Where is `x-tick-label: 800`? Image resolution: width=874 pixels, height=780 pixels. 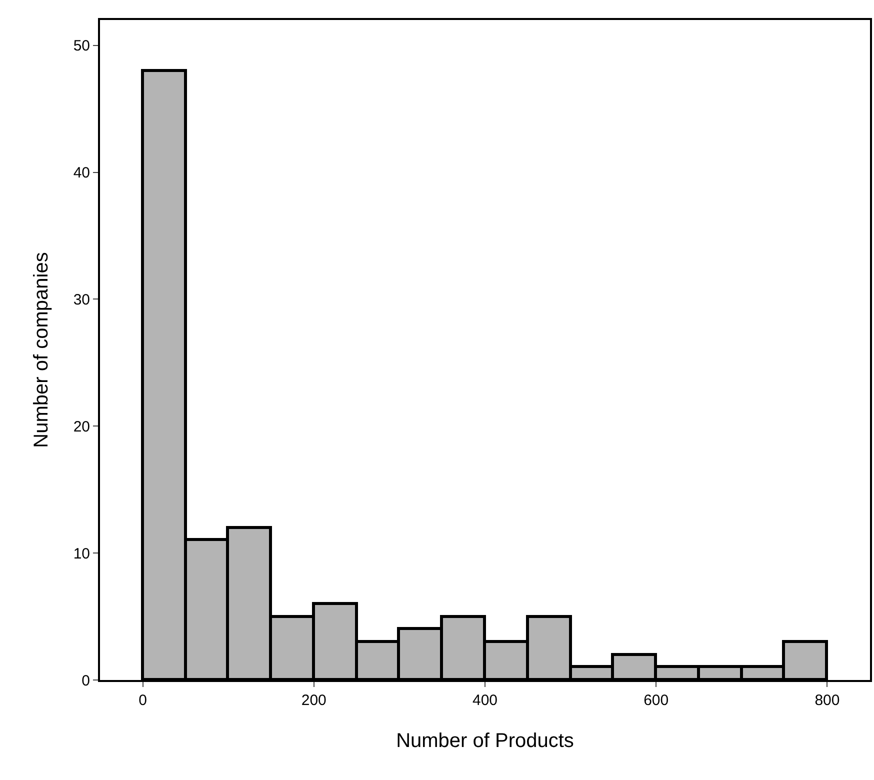
x-tick-label: 800 is located at coordinates (827, 700).